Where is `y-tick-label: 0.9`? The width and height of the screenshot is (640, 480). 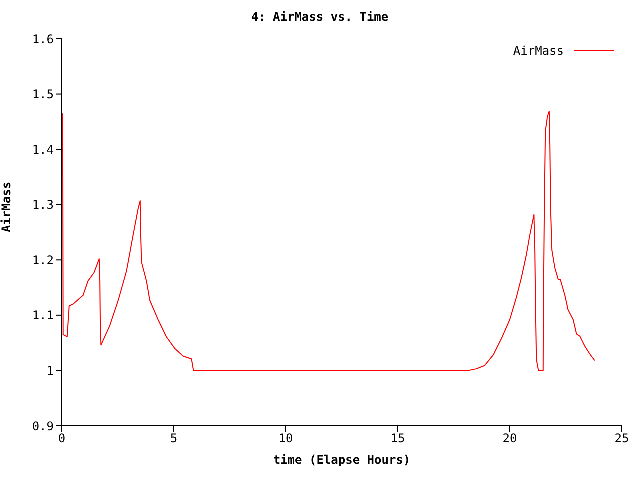
y-tick-label: 0.9 is located at coordinates (43, 426).